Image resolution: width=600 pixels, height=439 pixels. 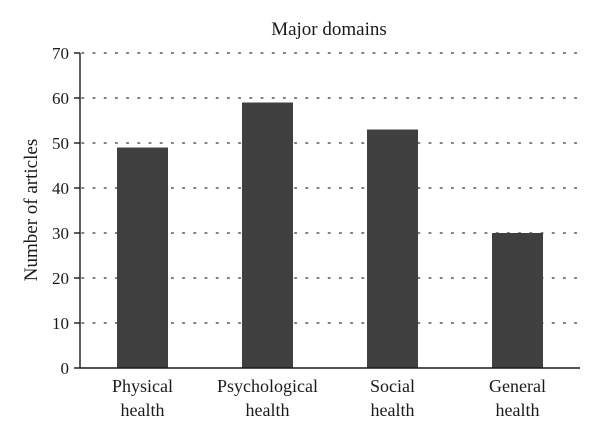 What do you see at coordinates (60, 323) in the screenshot?
I see `y-tick-label: 10` at bounding box center [60, 323].